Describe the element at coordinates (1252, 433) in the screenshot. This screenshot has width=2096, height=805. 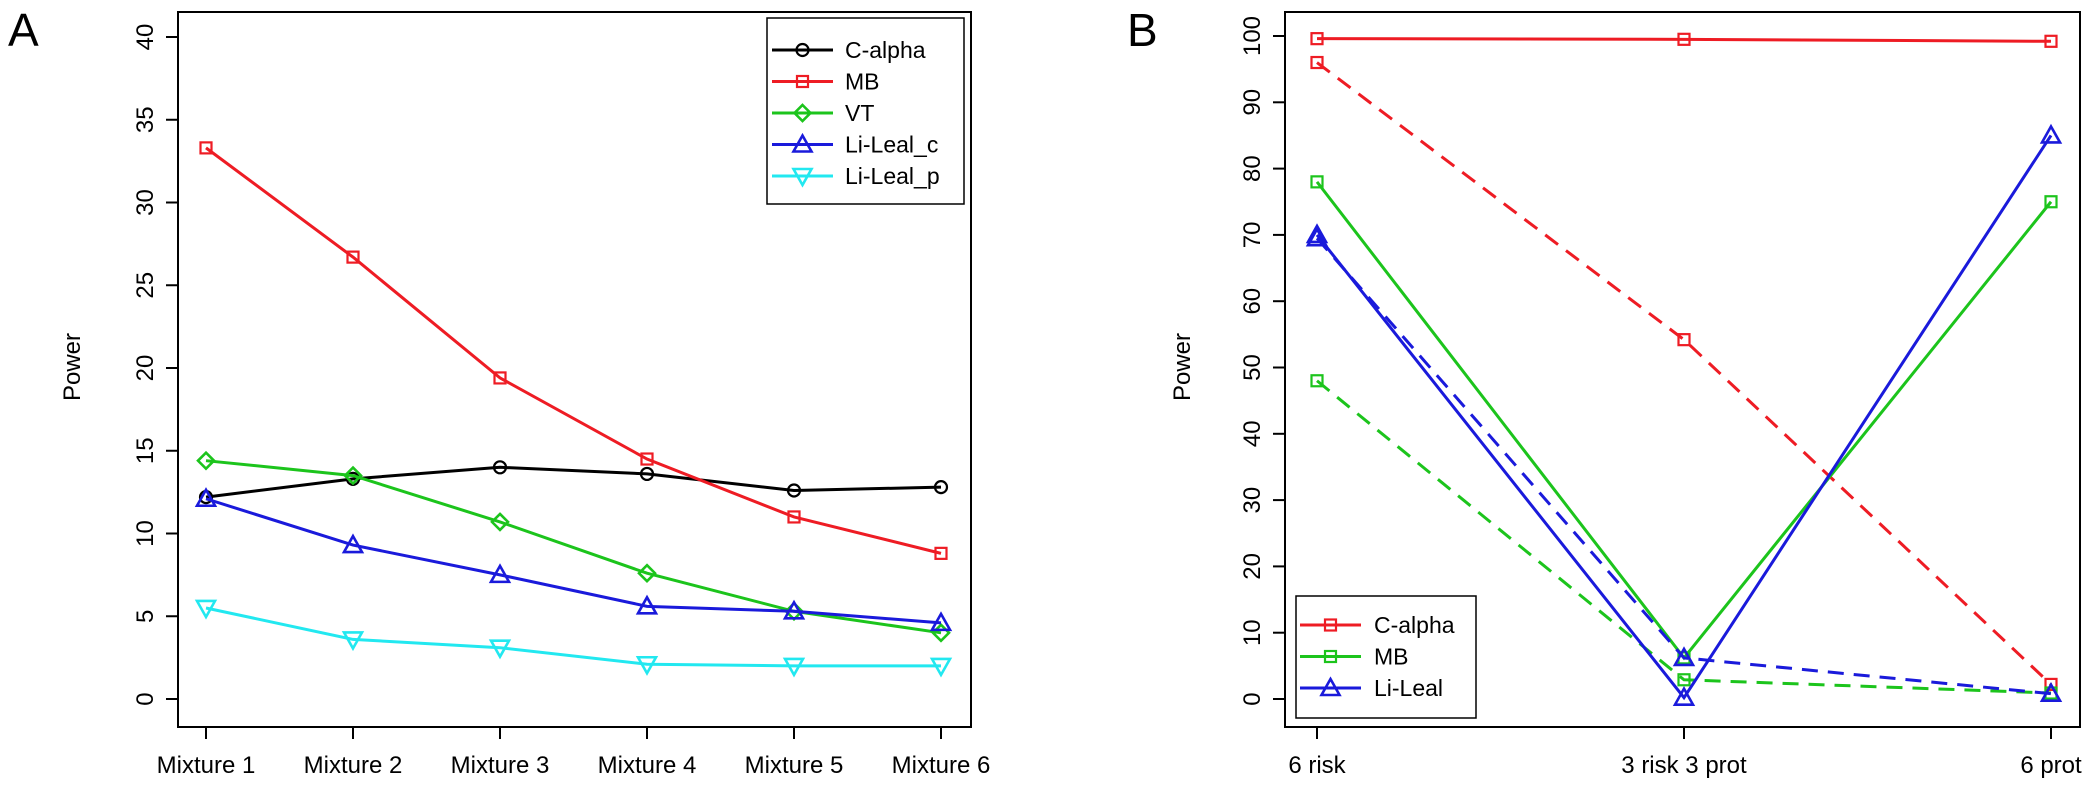
I see `panel-b-ytick-label-4: 40` at that location.